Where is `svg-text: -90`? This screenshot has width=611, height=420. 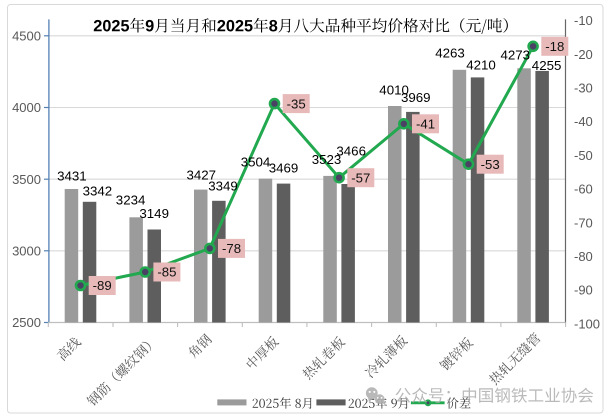
svg-text: -90 is located at coordinates (583, 290).